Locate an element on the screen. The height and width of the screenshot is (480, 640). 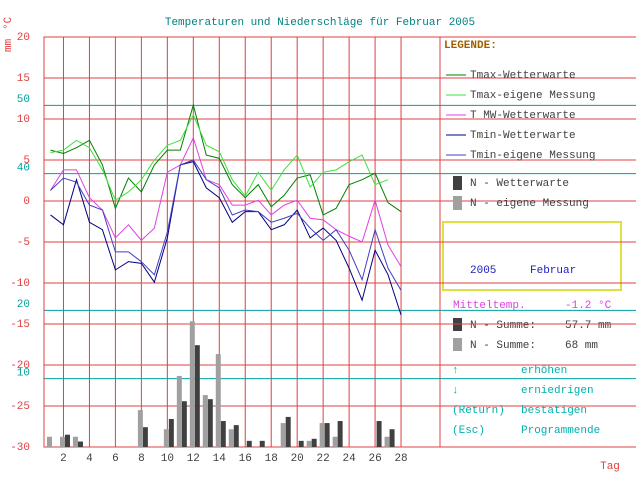
x-tick-label: 6 is located at coordinates (115, 459).